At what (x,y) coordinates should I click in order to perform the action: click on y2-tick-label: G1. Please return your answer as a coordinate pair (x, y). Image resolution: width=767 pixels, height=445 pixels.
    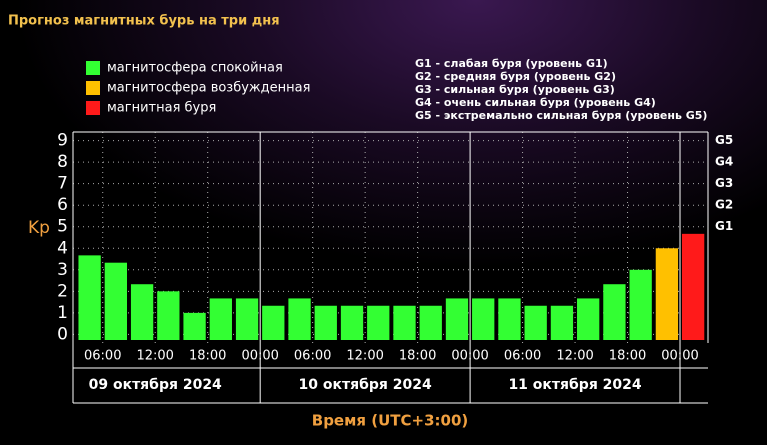
    Looking at the image, I should click on (724, 226).